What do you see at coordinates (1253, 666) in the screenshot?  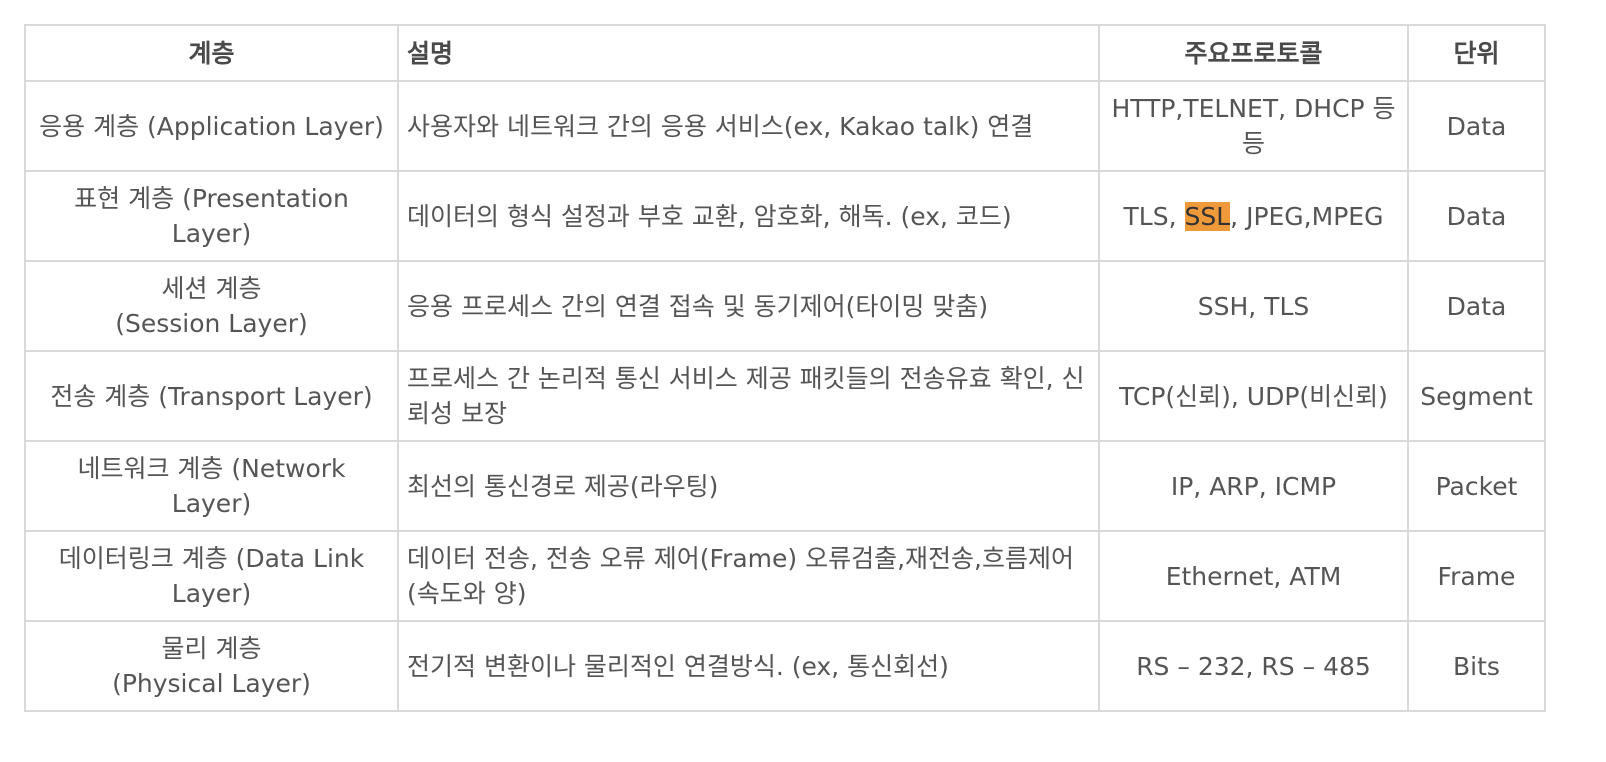 I see `layer-protocols: RS – 232, RS – 485` at bounding box center [1253, 666].